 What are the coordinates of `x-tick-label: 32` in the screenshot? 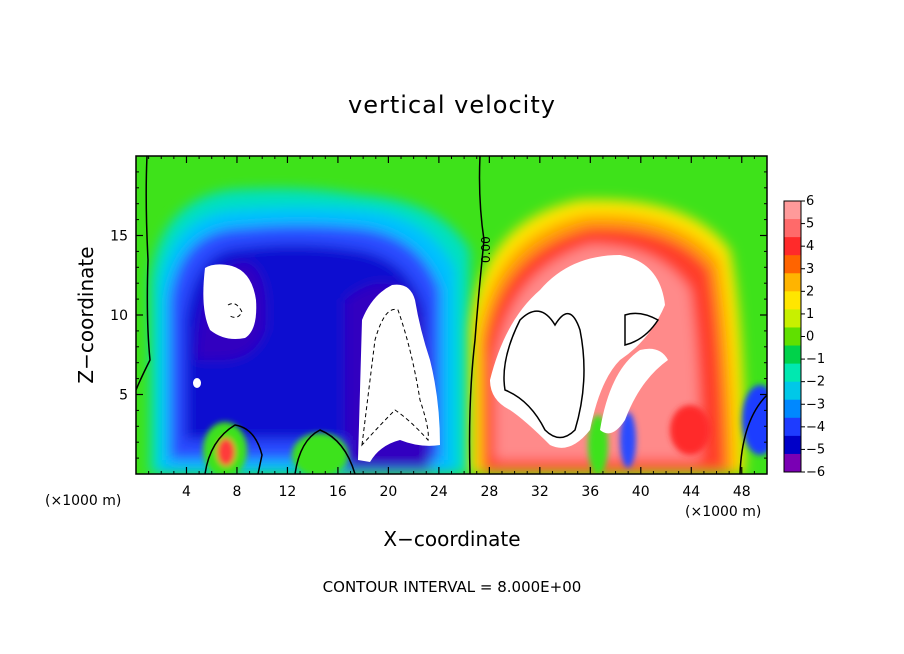 It's located at (540, 492).